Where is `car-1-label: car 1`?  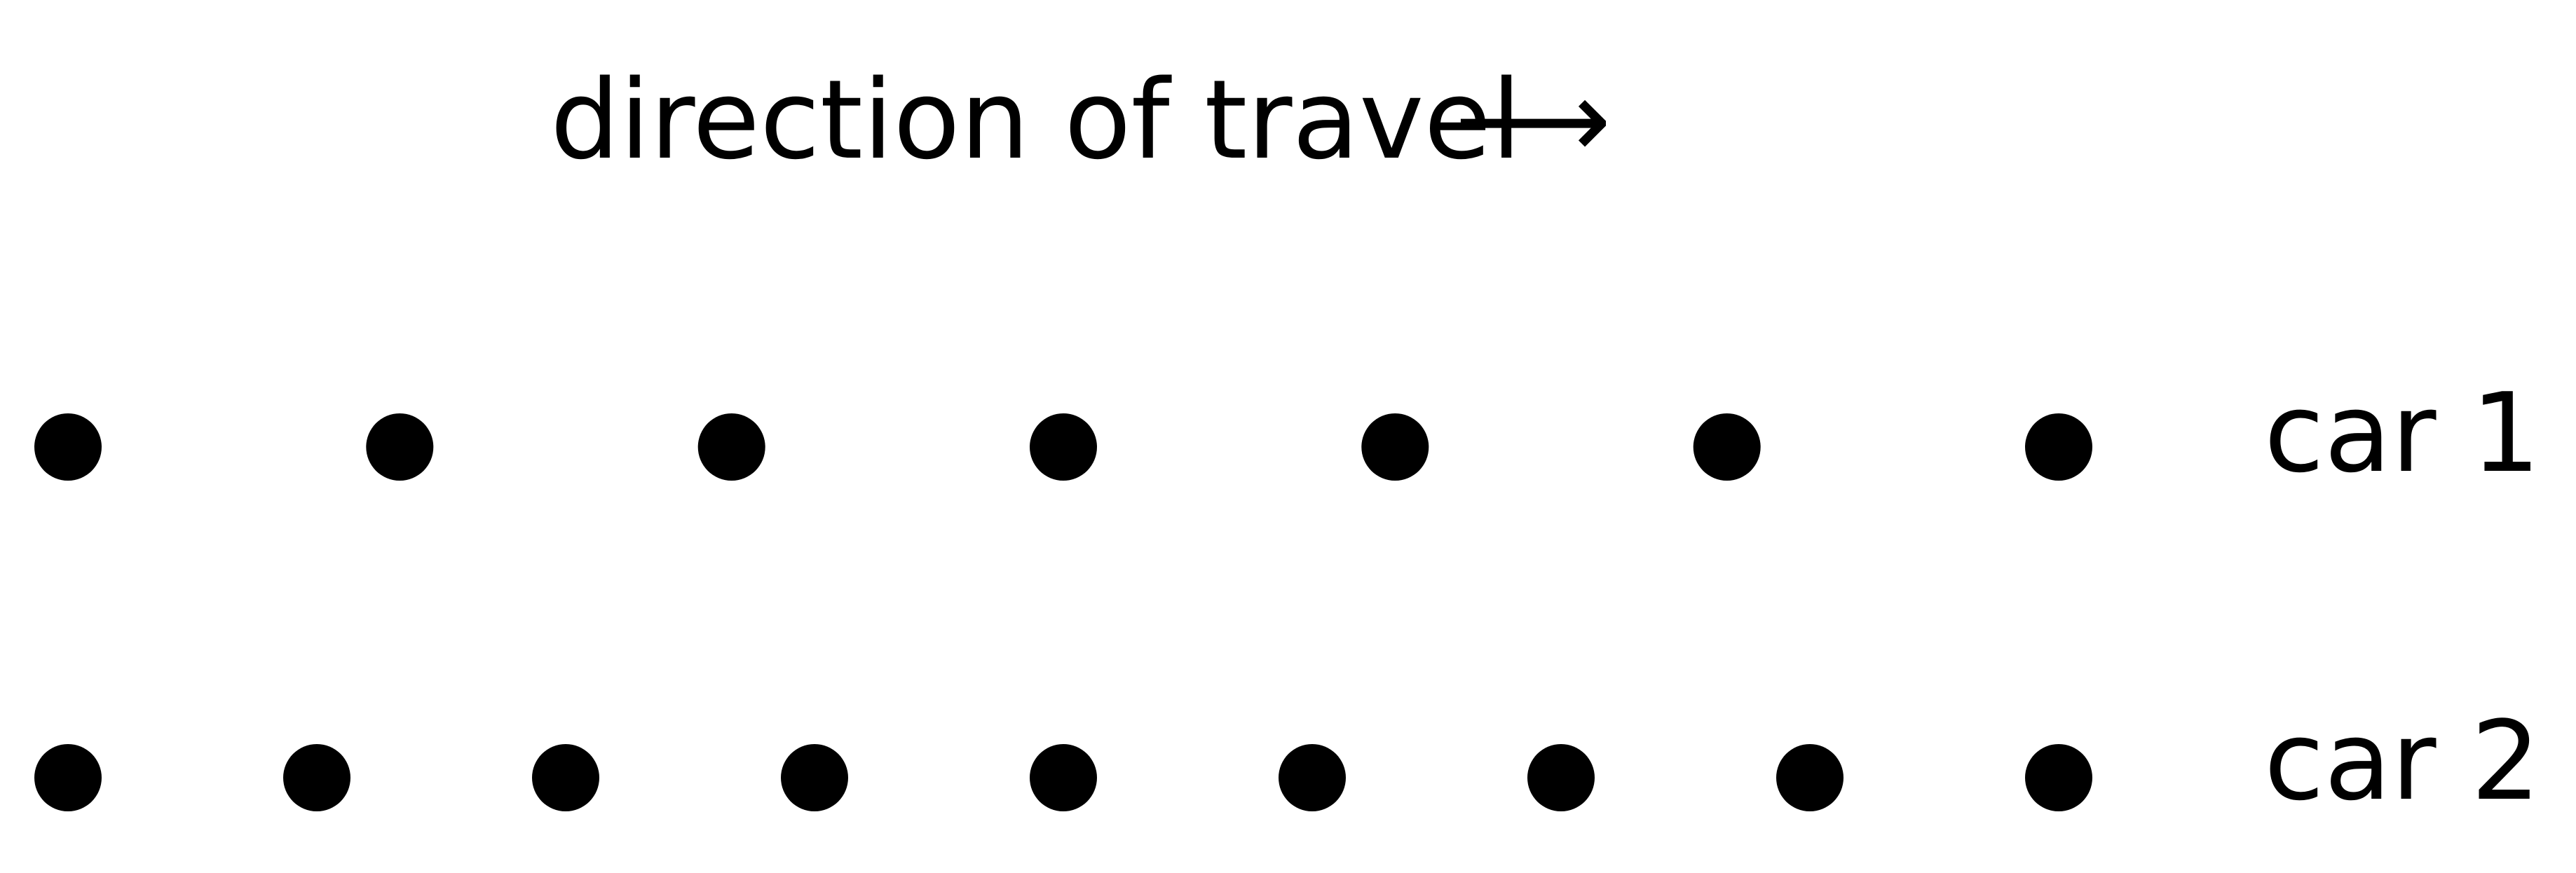
car-1-label: car 1 is located at coordinates (2402, 433).